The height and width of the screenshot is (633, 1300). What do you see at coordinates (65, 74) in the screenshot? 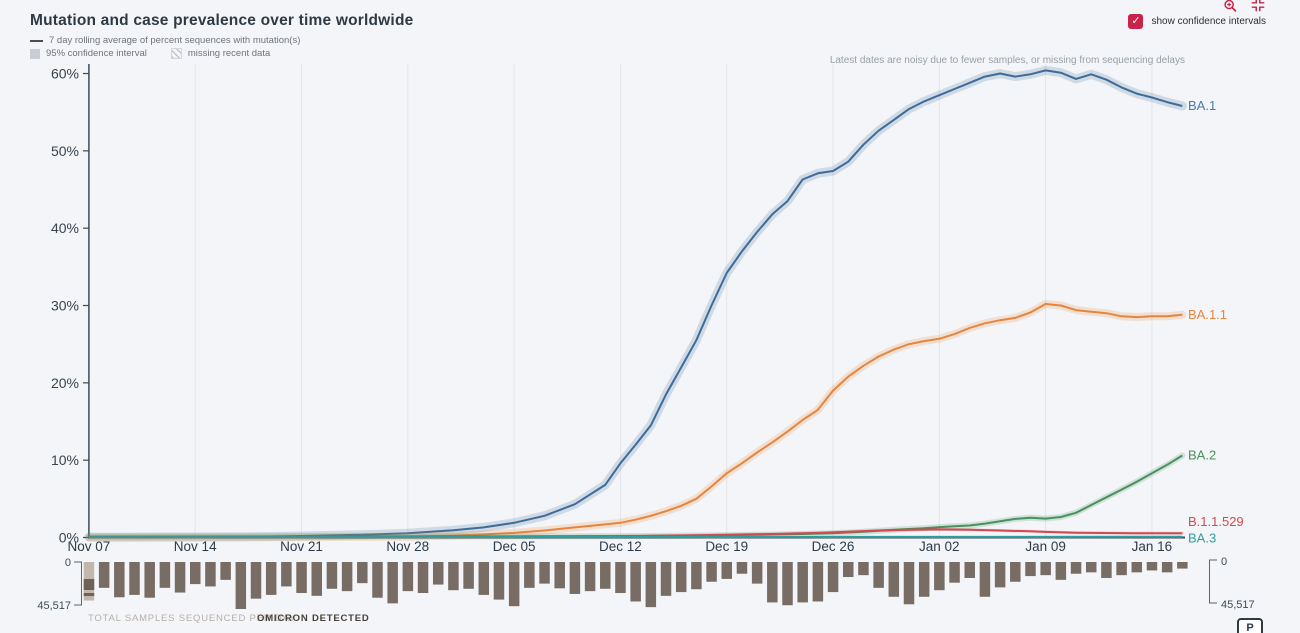
I see `y-tick-label: 60%` at bounding box center [65, 74].